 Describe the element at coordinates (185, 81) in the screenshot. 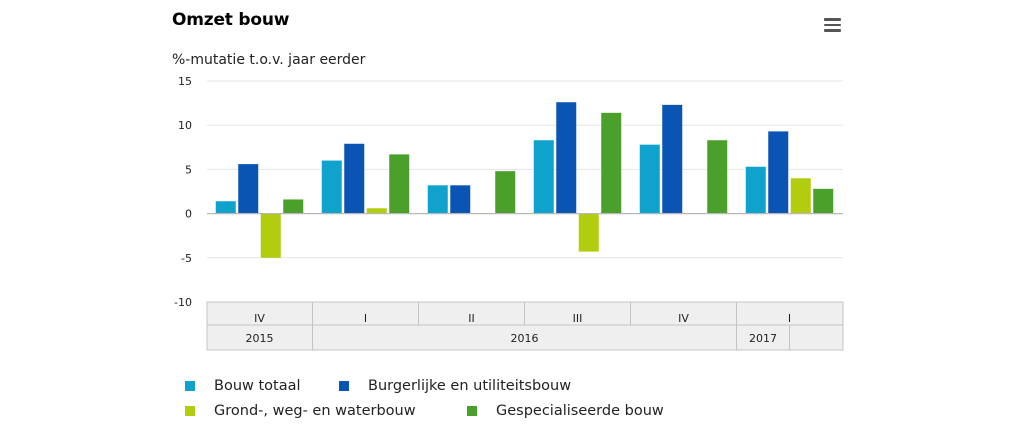

I see `y-tick-label: 15` at that location.